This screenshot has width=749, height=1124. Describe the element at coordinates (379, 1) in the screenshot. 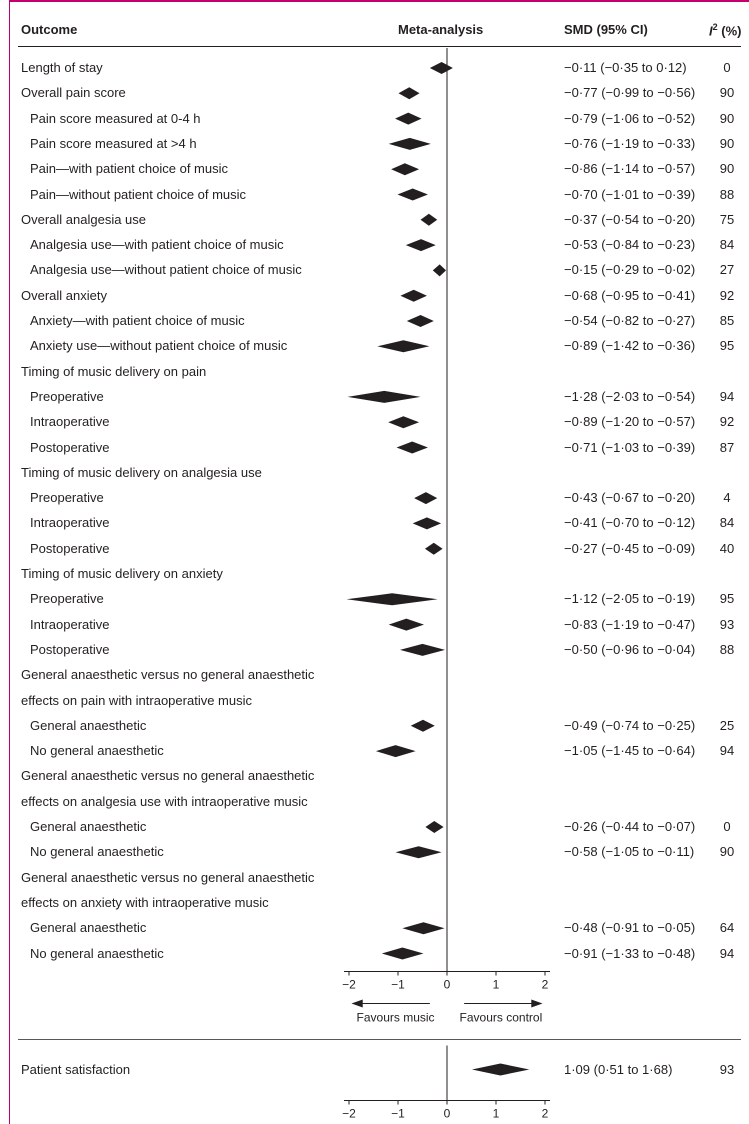

I see `top-border` at that location.